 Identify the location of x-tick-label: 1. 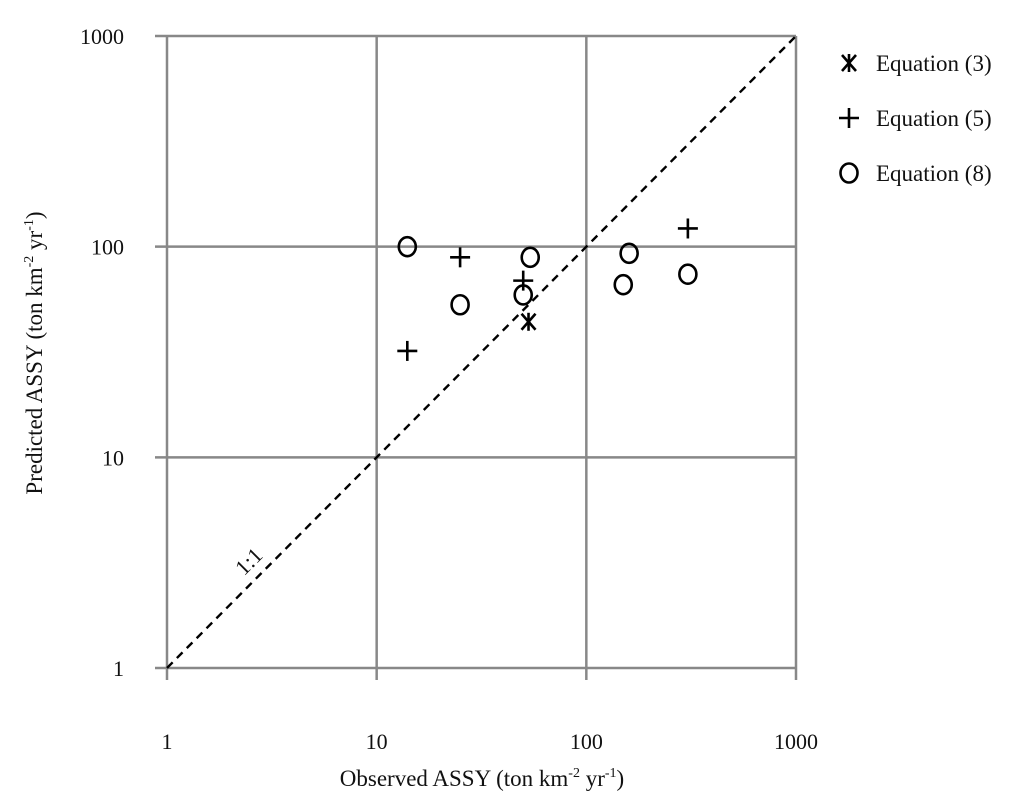
(167, 741).